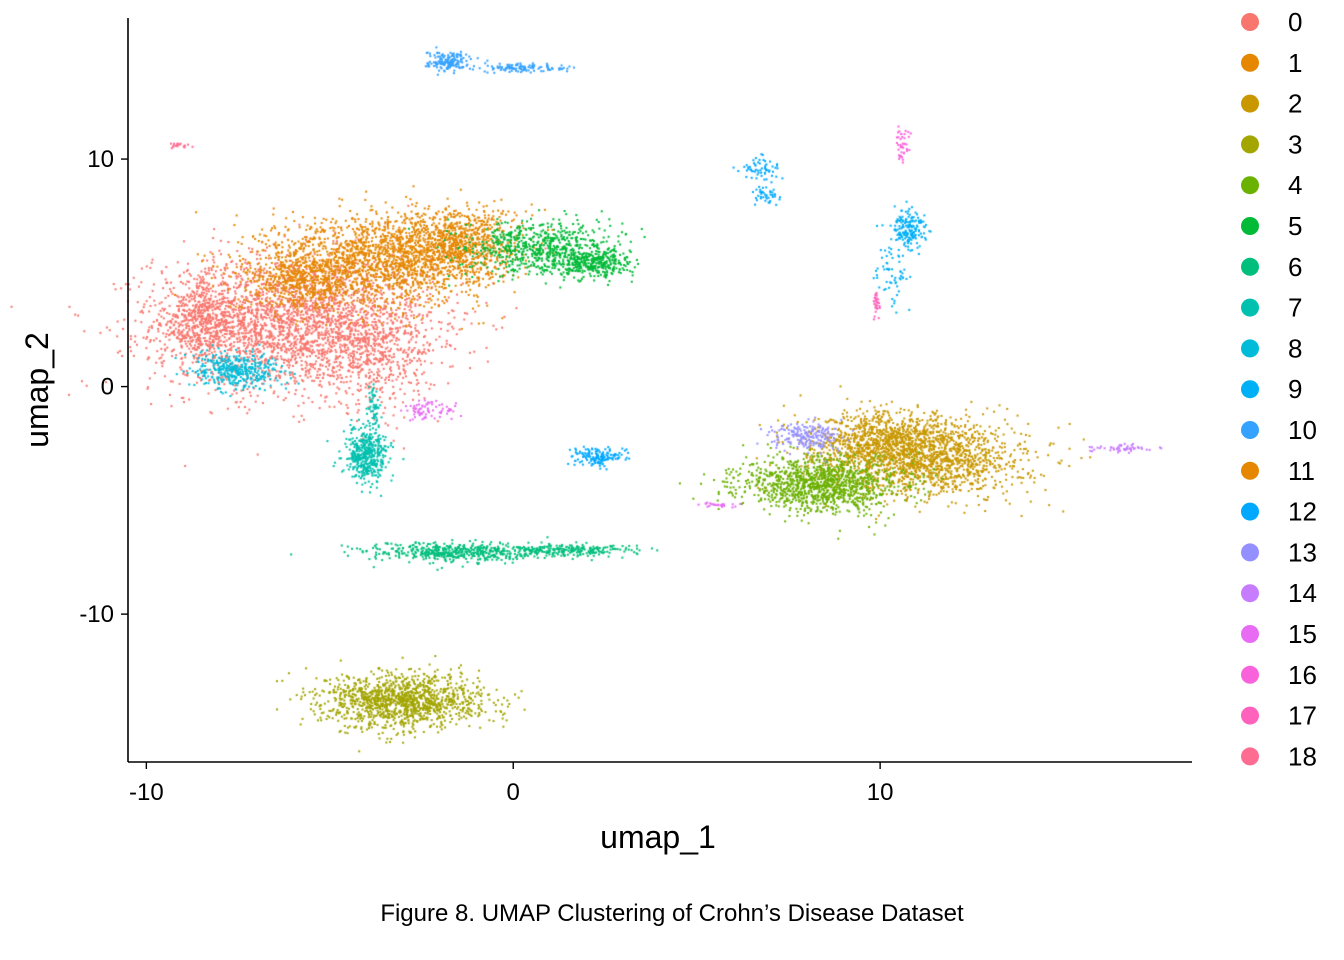 The width and height of the screenshot is (1344, 960). What do you see at coordinates (1295, 104) in the screenshot?
I see `legend-label-2: 2` at bounding box center [1295, 104].